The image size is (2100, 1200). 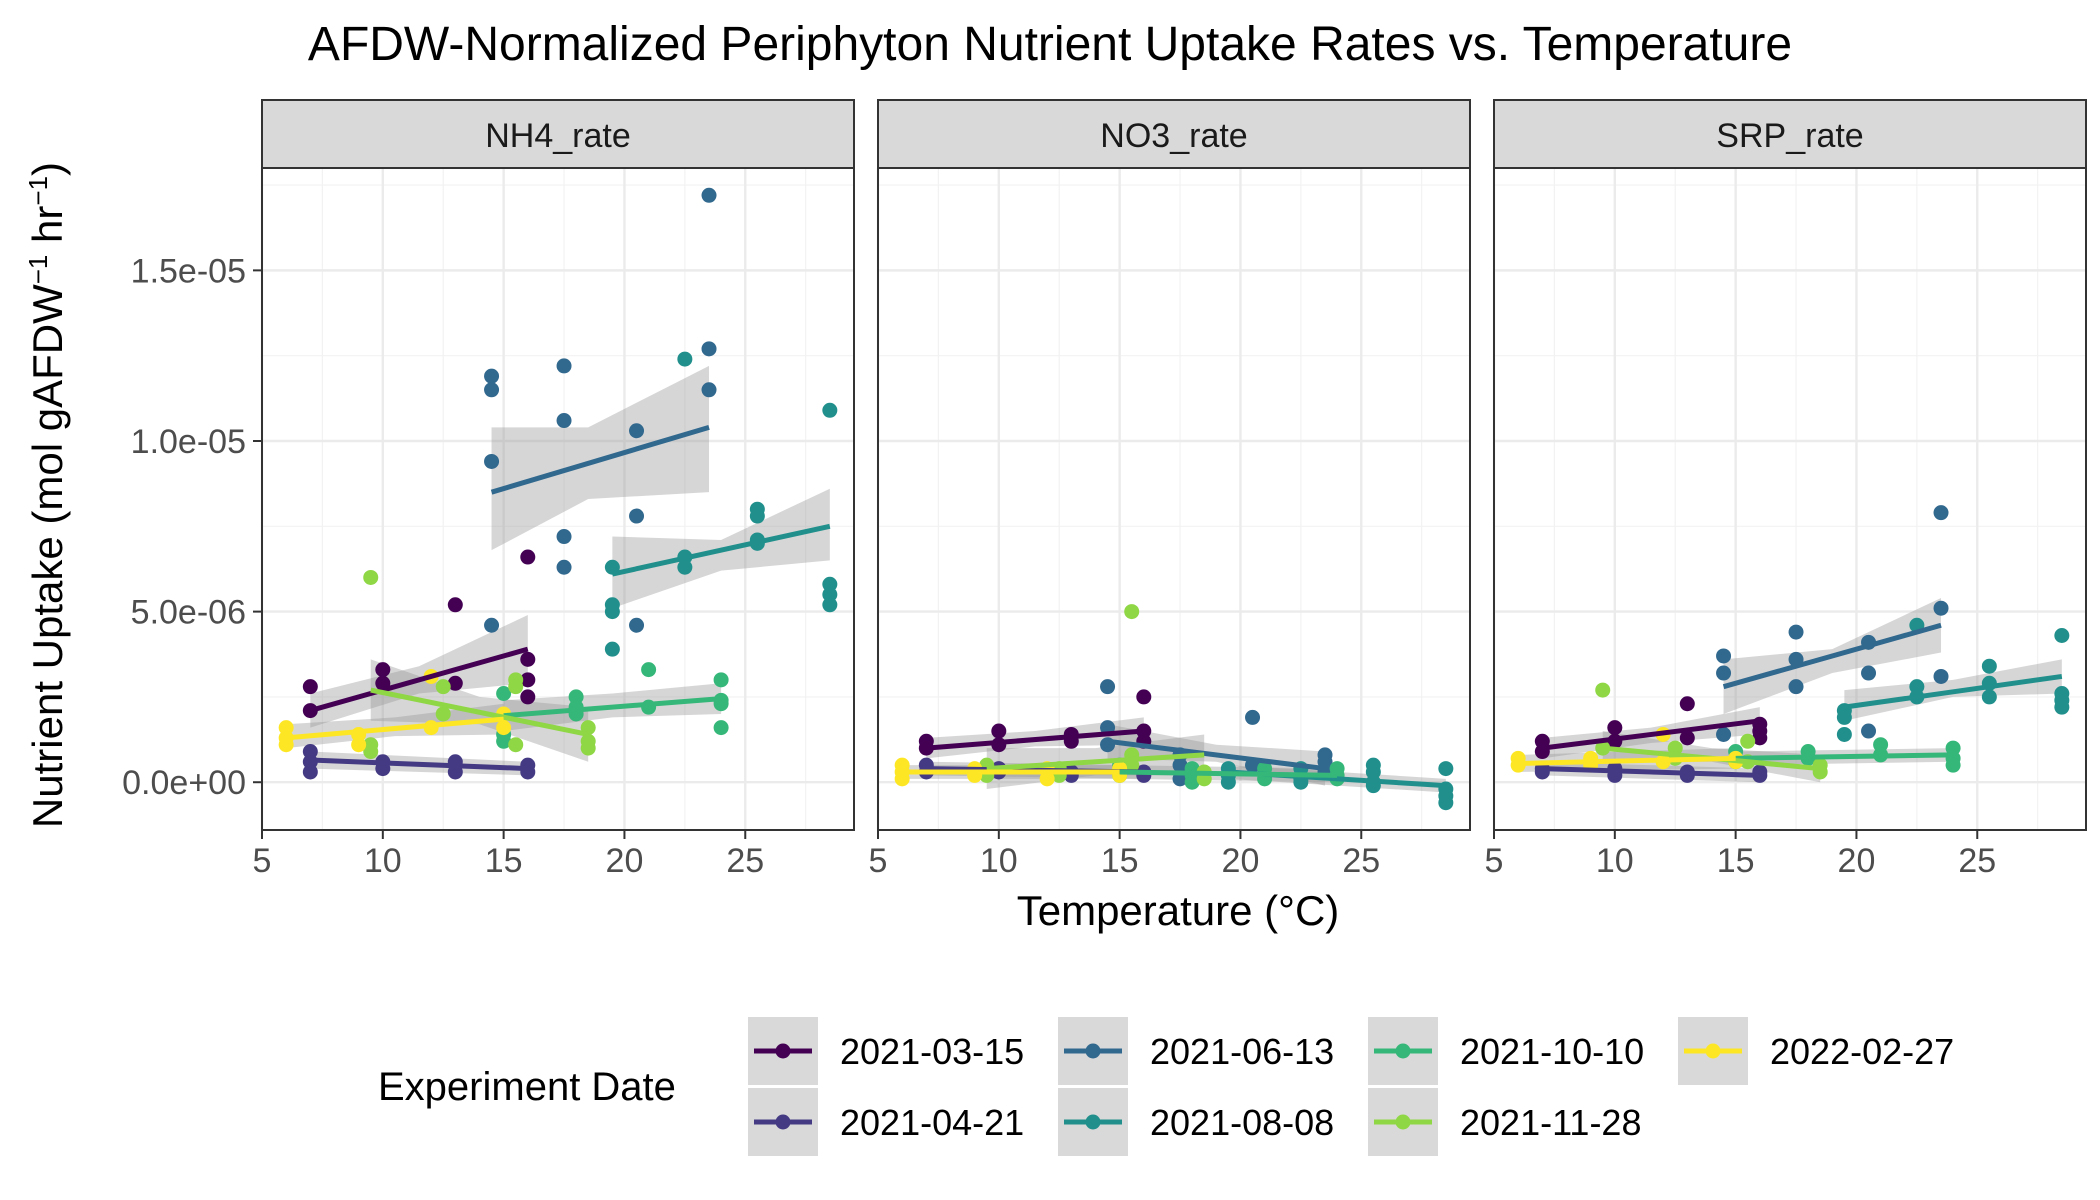 What do you see at coordinates (47, 169) in the screenshot?
I see `y-axis-label-end: )` at bounding box center [47, 169].